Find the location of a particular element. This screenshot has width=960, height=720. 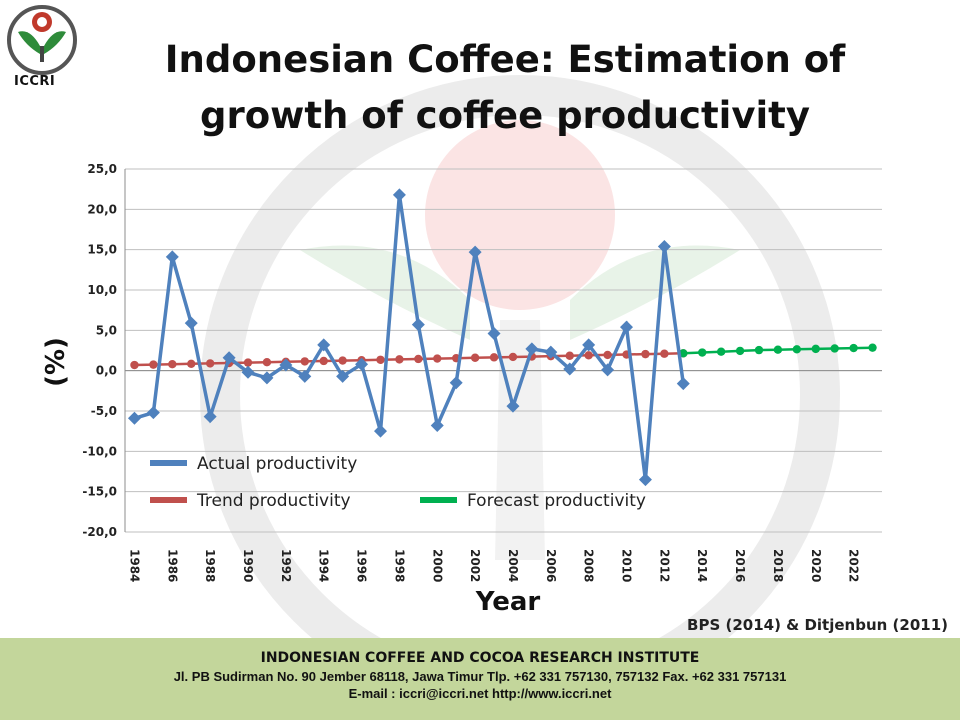

x-axis-label: Year is located at coordinates (508, 602).